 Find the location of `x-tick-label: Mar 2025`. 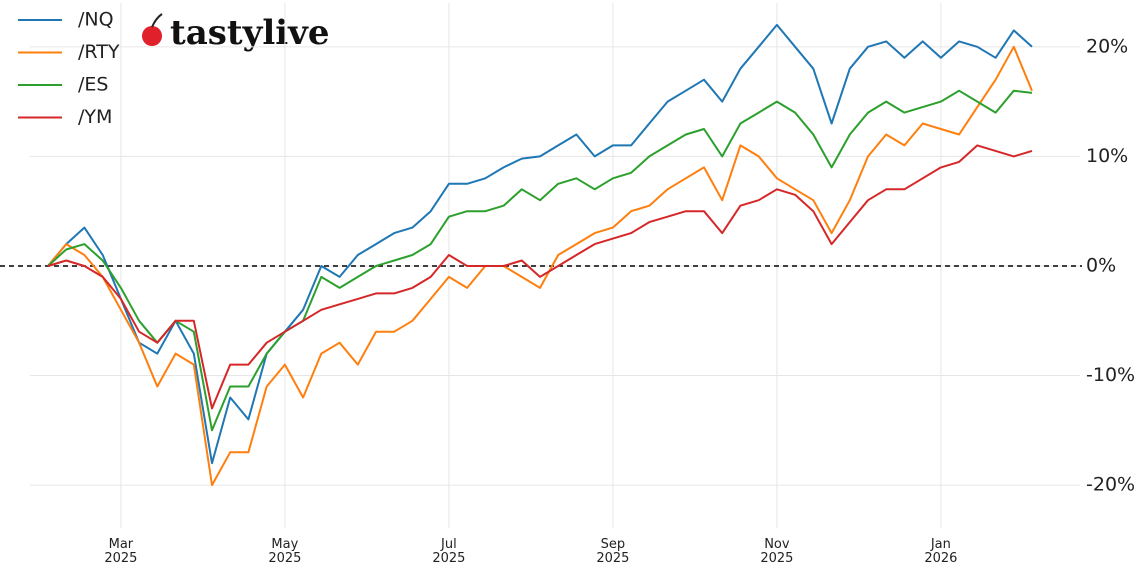

x-tick-label: Mar 2025 is located at coordinates (121, 551).